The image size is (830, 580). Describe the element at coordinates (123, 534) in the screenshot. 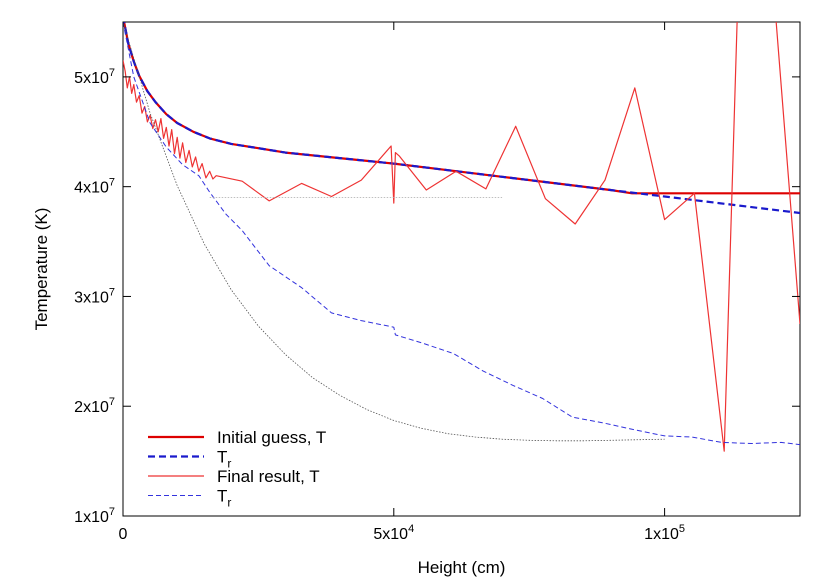

I see `x-tick-label: 0` at that location.